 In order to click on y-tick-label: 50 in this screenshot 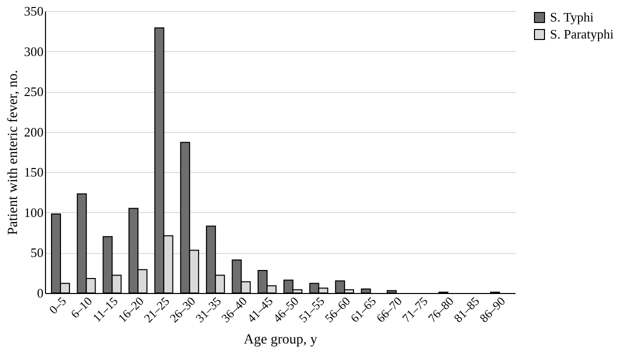, I will do `click(37, 252)`.